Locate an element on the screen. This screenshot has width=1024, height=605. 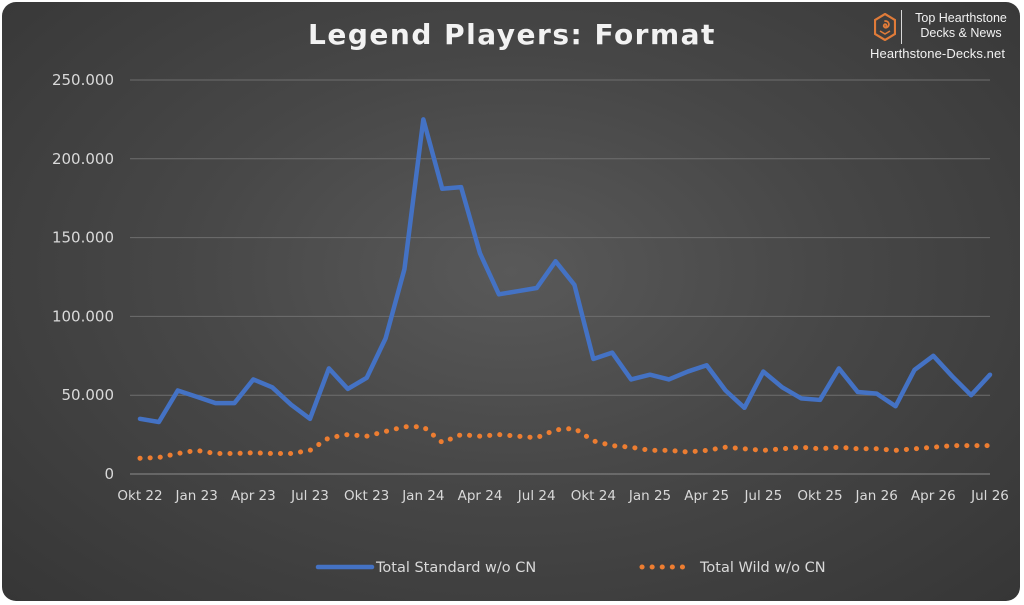
series-line-wild is located at coordinates (565, 442).